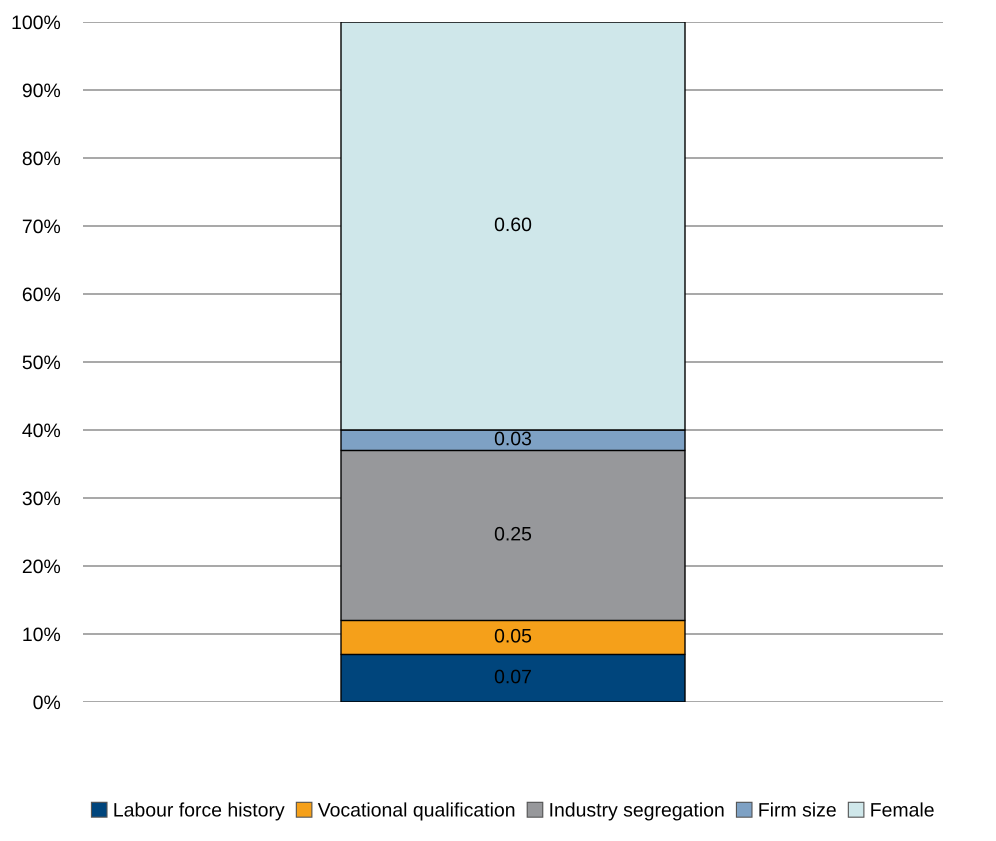 The height and width of the screenshot is (841, 996). Describe the element at coordinates (513, 533) in the screenshot. I see `data-label: 0.25` at that location.